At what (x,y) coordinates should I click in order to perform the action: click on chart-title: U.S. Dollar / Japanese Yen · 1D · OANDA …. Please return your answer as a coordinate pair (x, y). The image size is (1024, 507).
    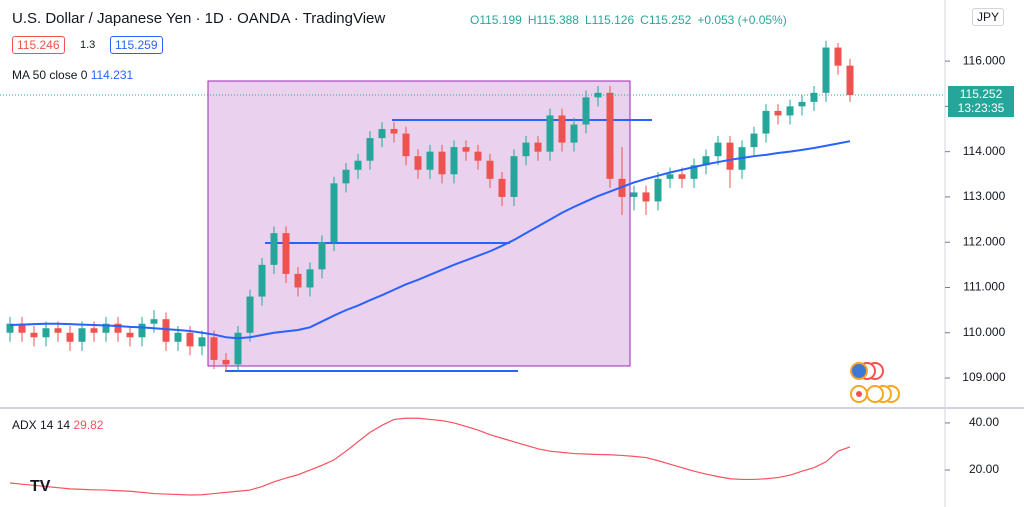
    Looking at the image, I should click on (199, 18).